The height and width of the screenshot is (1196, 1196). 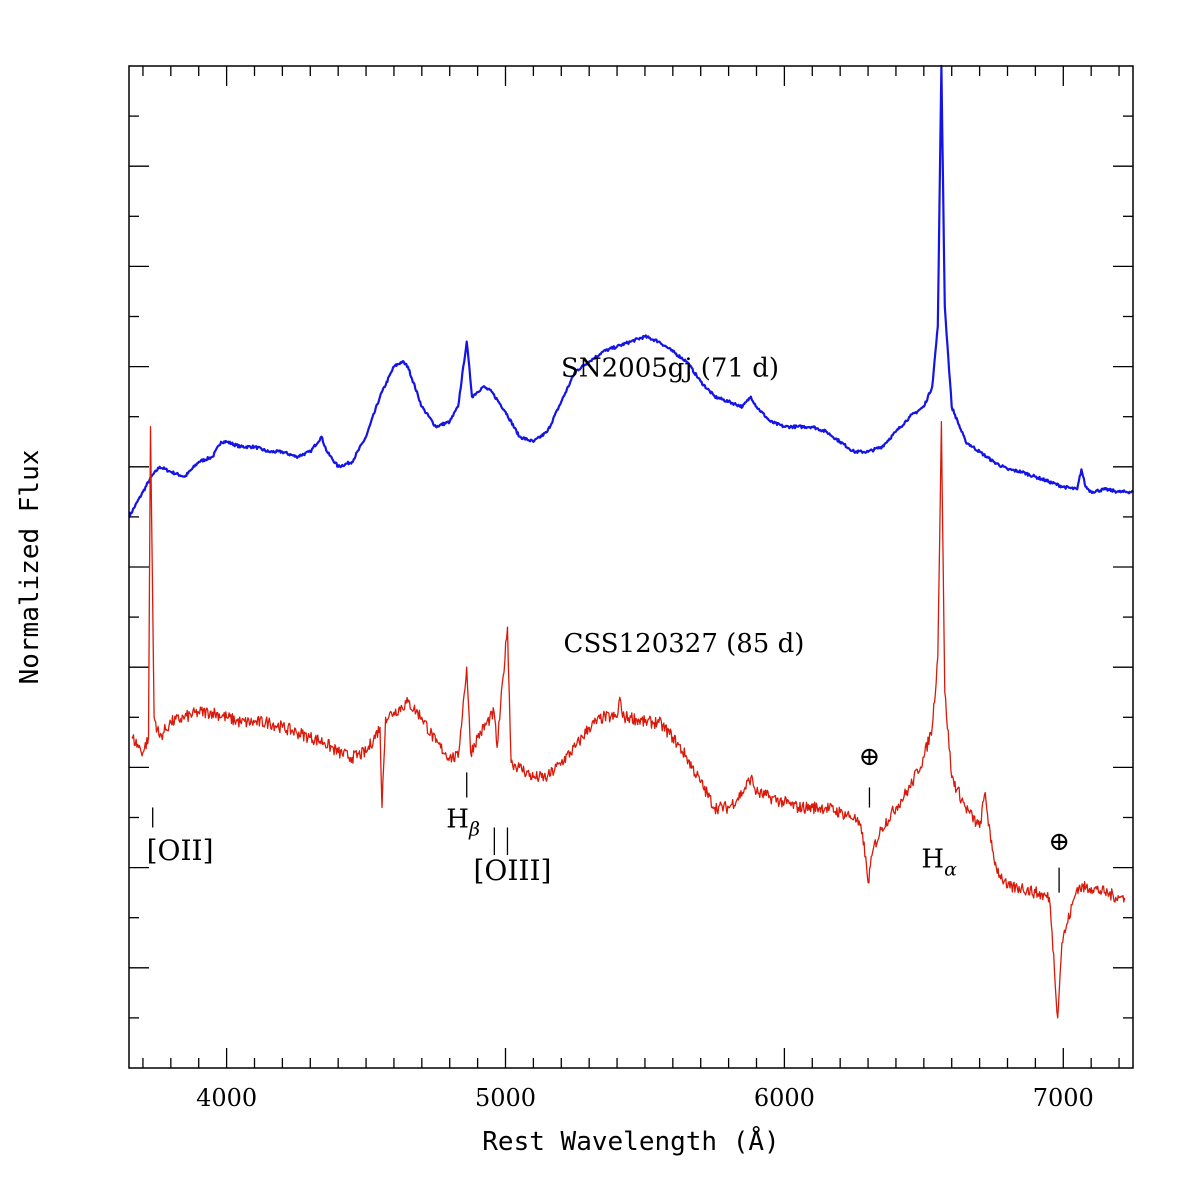 I want to click on annotation-label: CSS120327 (85 d), so click(x=684, y=644).